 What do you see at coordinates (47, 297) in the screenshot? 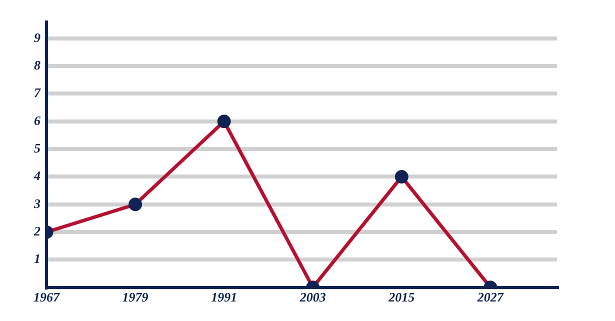
I see `x-tick-label: 1967` at bounding box center [47, 297].